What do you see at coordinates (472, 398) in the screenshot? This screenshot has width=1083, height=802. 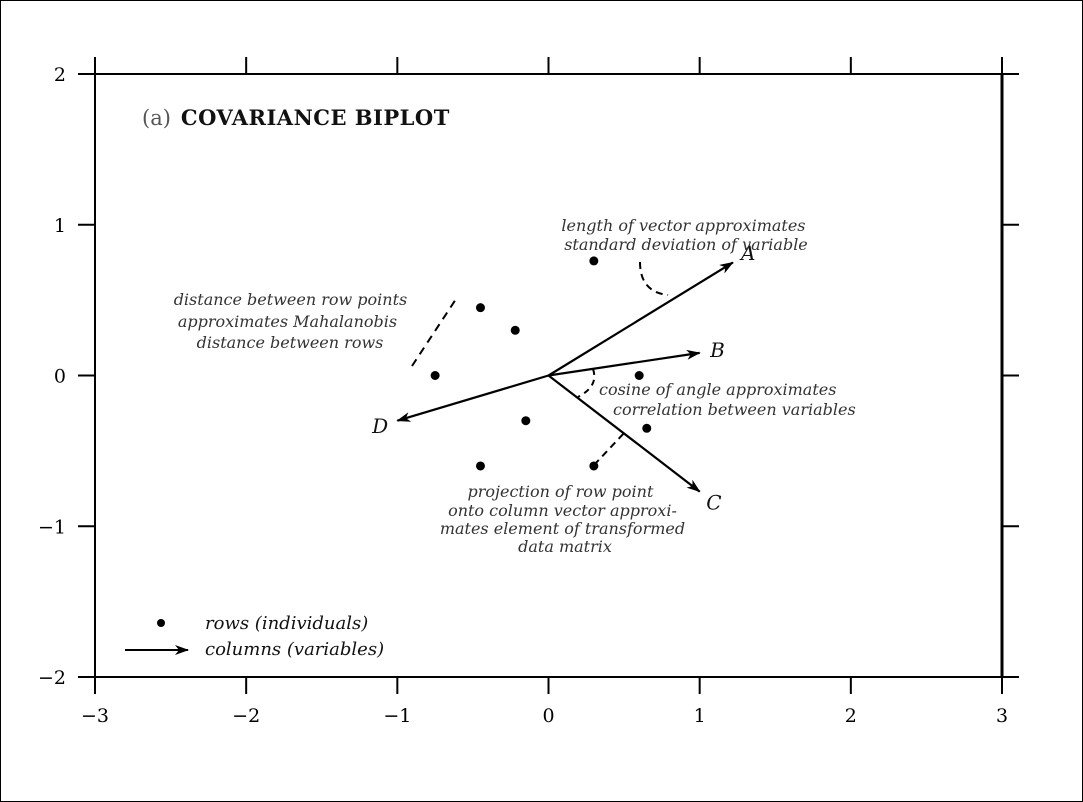 I see `vector-d` at bounding box center [472, 398].